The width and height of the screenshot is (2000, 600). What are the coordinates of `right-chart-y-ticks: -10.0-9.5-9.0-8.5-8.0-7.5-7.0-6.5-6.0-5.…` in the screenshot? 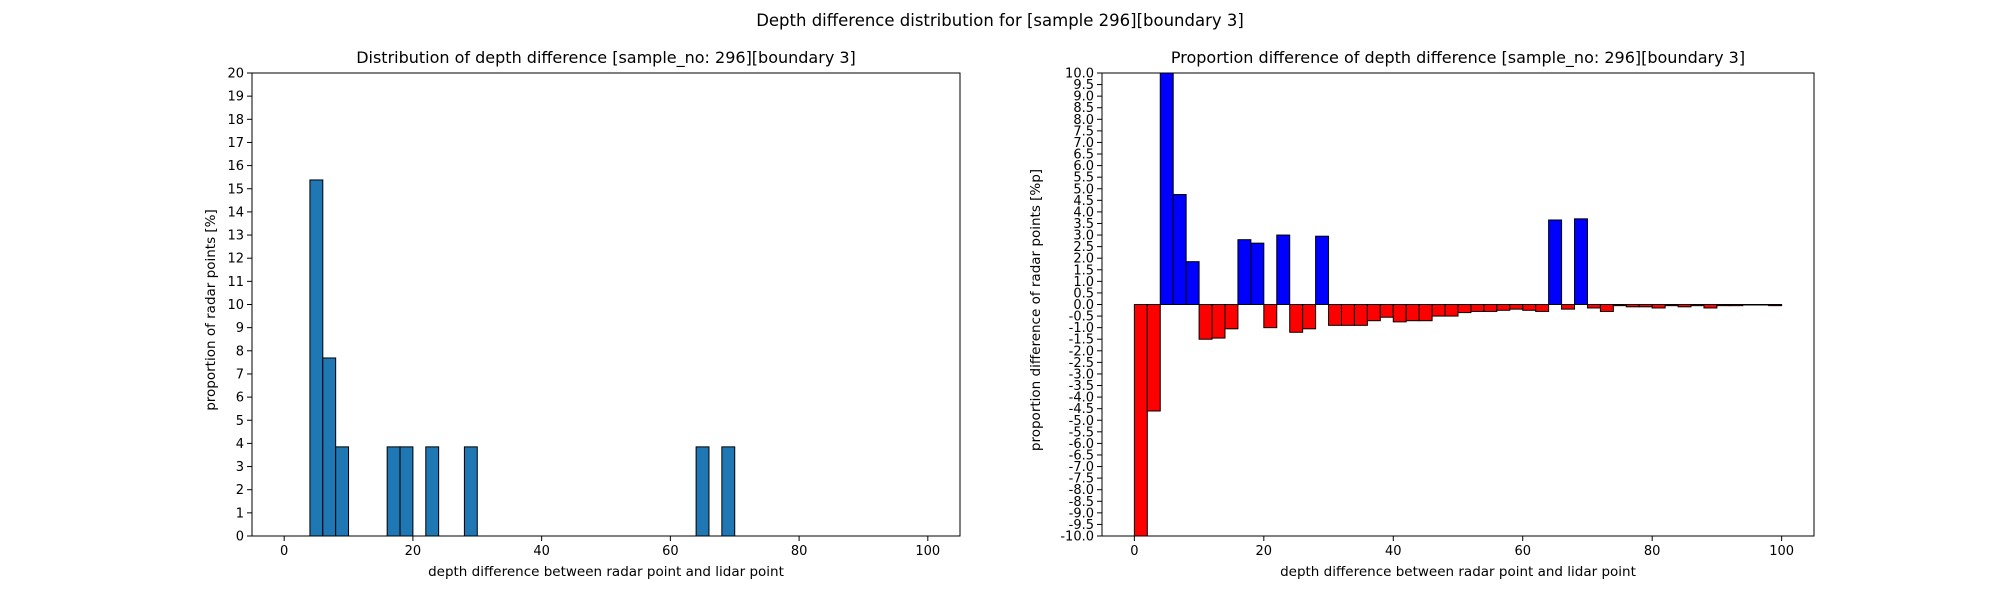 It's located at (1081, 306).